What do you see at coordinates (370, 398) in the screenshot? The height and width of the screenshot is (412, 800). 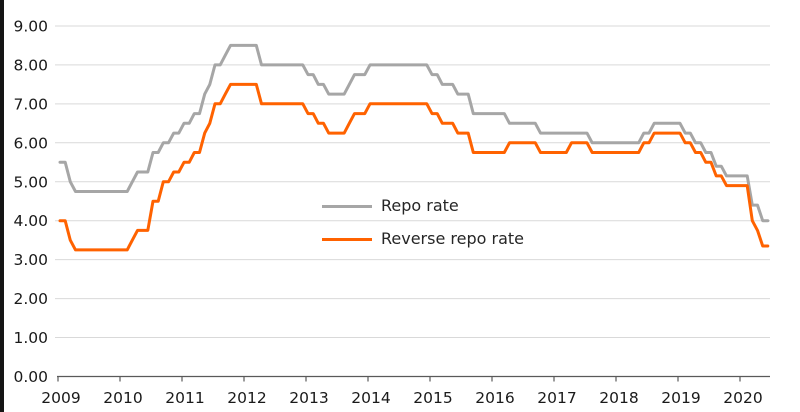 I see `x-axis-label: 2014` at bounding box center [370, 398].